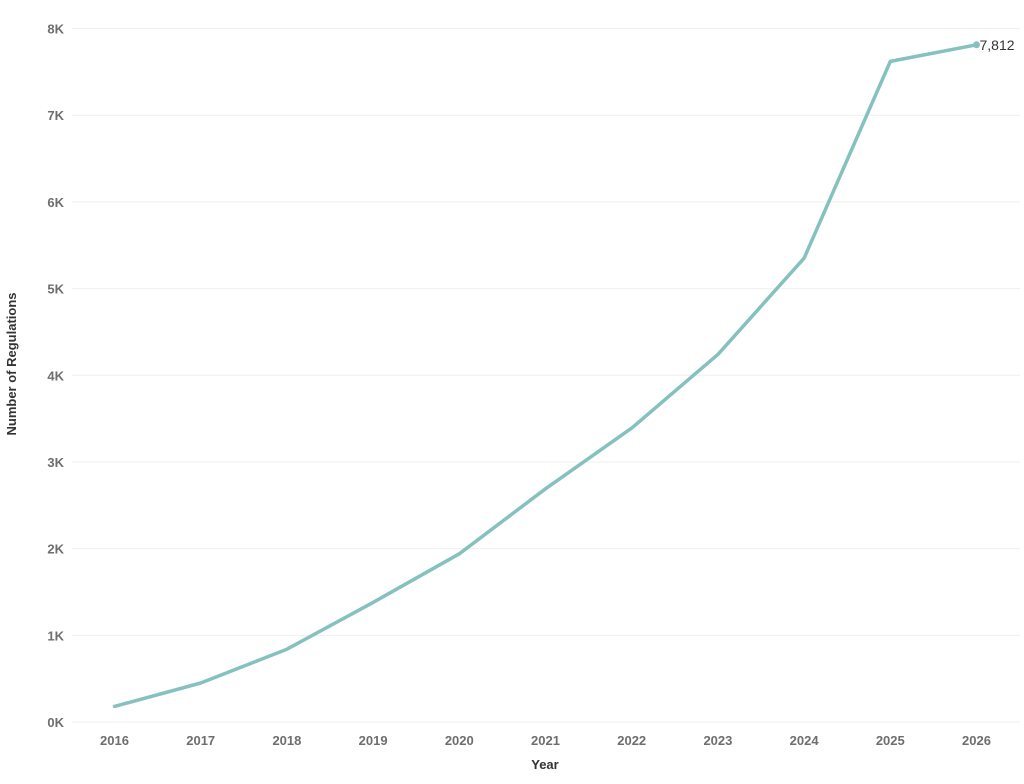 The height and width of the screenshot is (784, 1024). Describe the element at coordinates (200, 740) in the screenshot. I see `x-tick-label: 2017` at that location.